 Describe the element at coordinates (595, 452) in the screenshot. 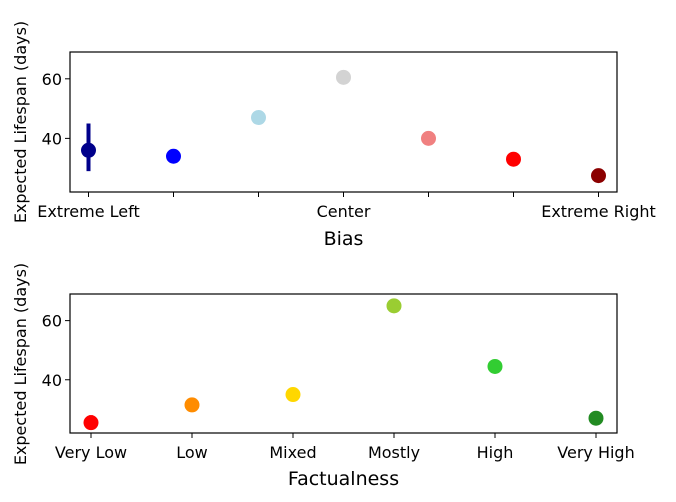

I see `x-tick-label: Very High` at that location.